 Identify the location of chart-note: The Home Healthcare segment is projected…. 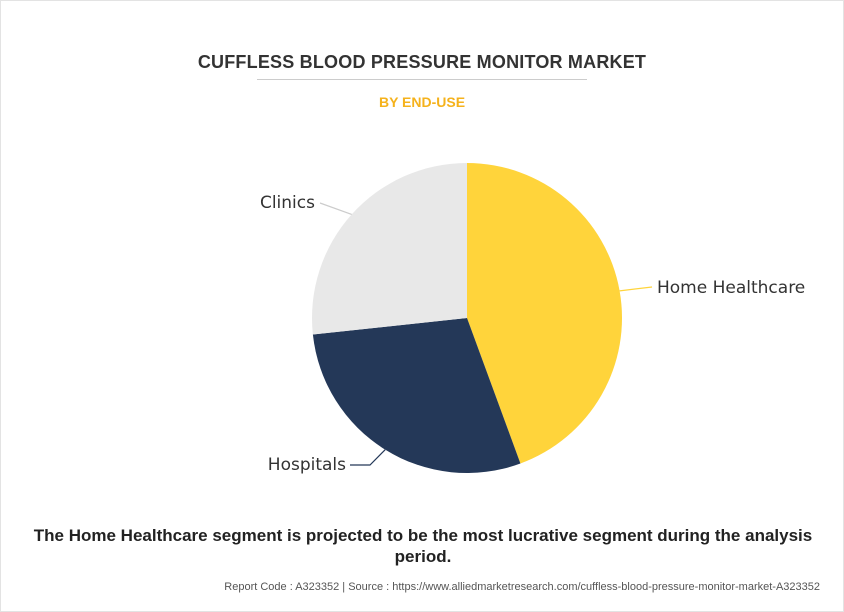
(423, 546).